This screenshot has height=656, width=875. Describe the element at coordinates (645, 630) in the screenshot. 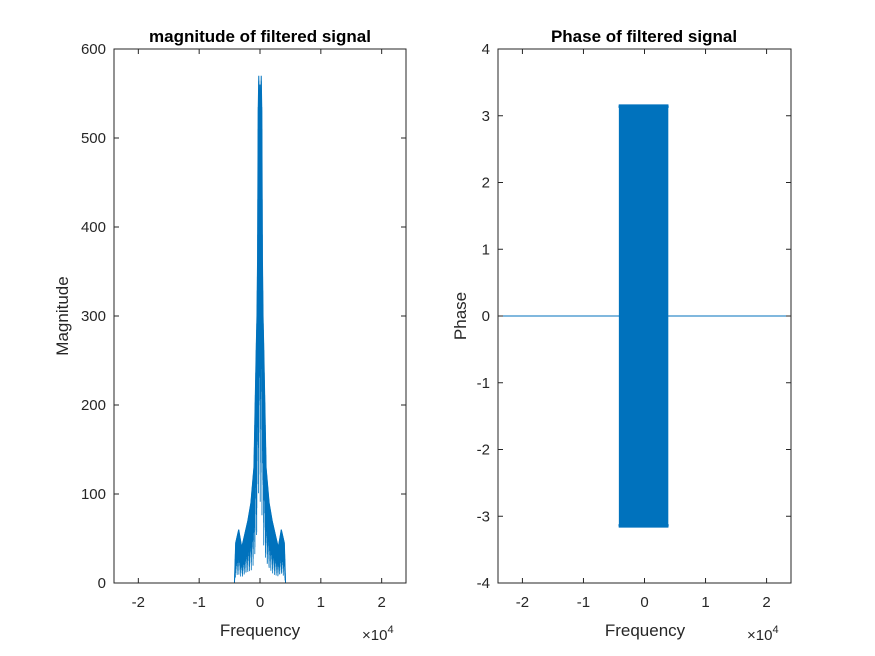

I see `phase-xlabel: Frequency` at that location.